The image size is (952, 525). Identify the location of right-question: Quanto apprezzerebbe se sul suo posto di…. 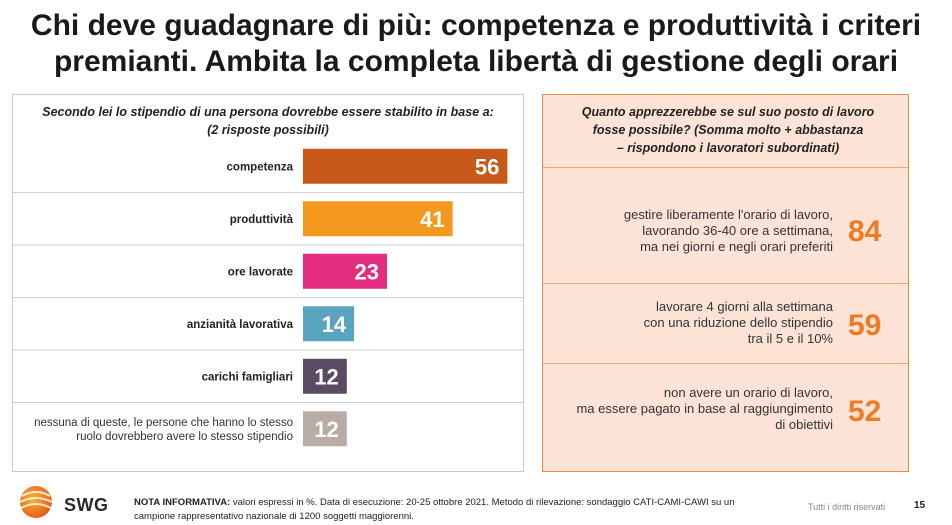
(728, 130).